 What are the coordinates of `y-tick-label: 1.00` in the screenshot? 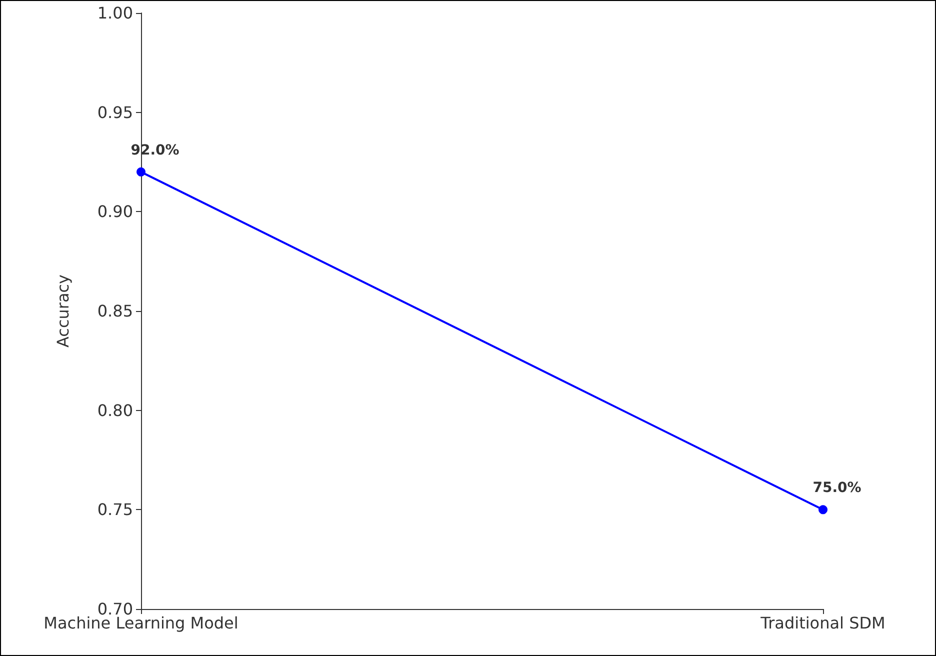 It's located at (115, 13).